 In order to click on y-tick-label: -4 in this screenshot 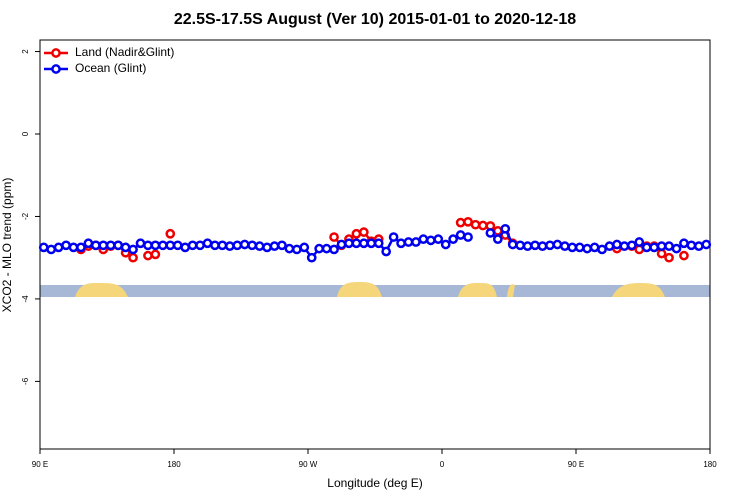, I will do `click(25, 299)`.